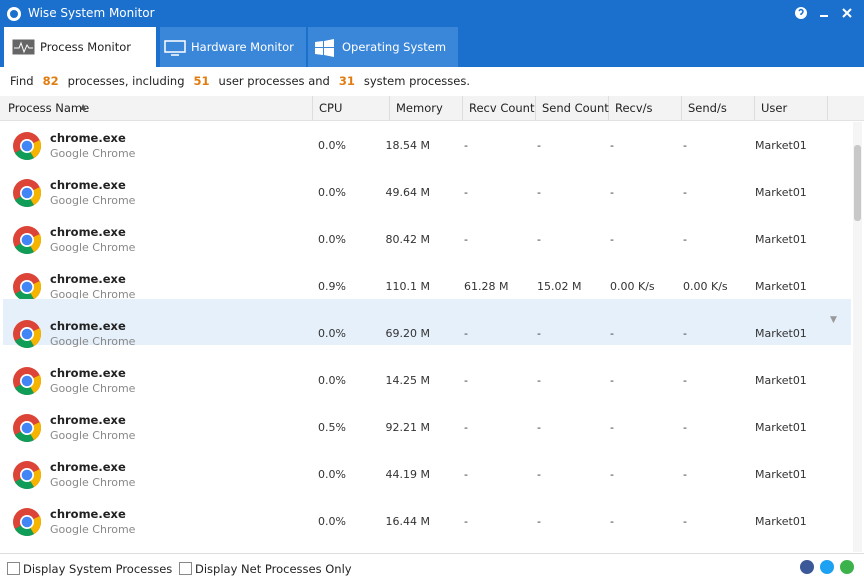 This screenshot has width=864, height=585. I want to click on count: 31, so click(346, 81).